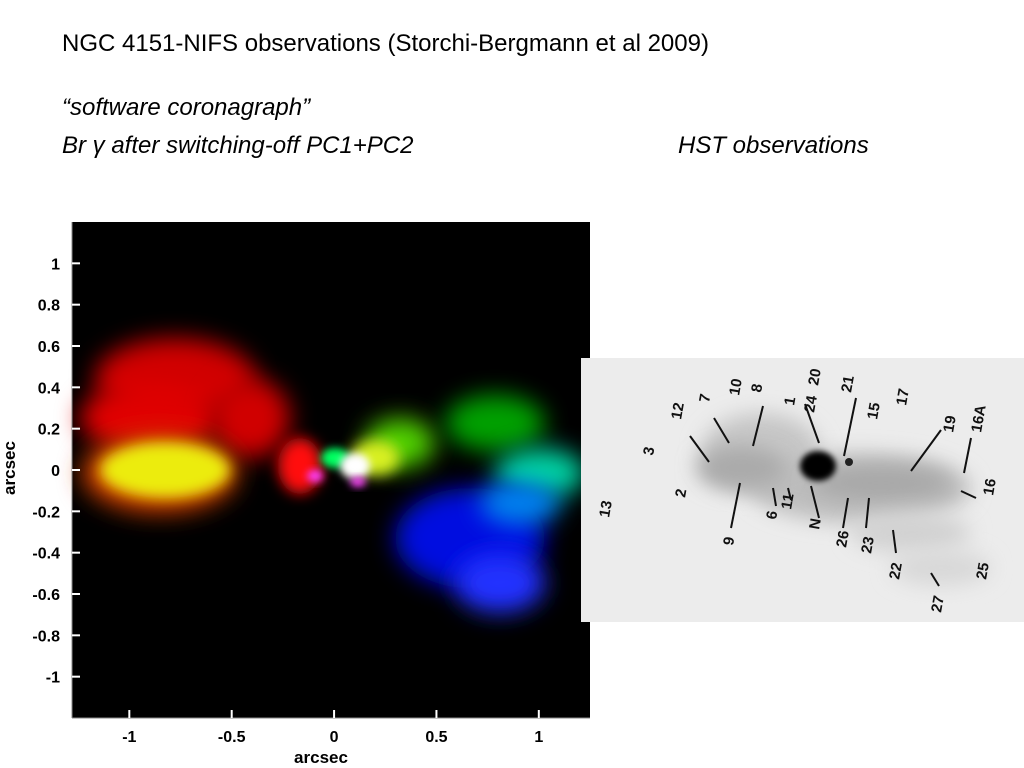 The width and height of the screenshot is (1024, 768). I want to click on x-tick-label: -1, so click(129, 737).